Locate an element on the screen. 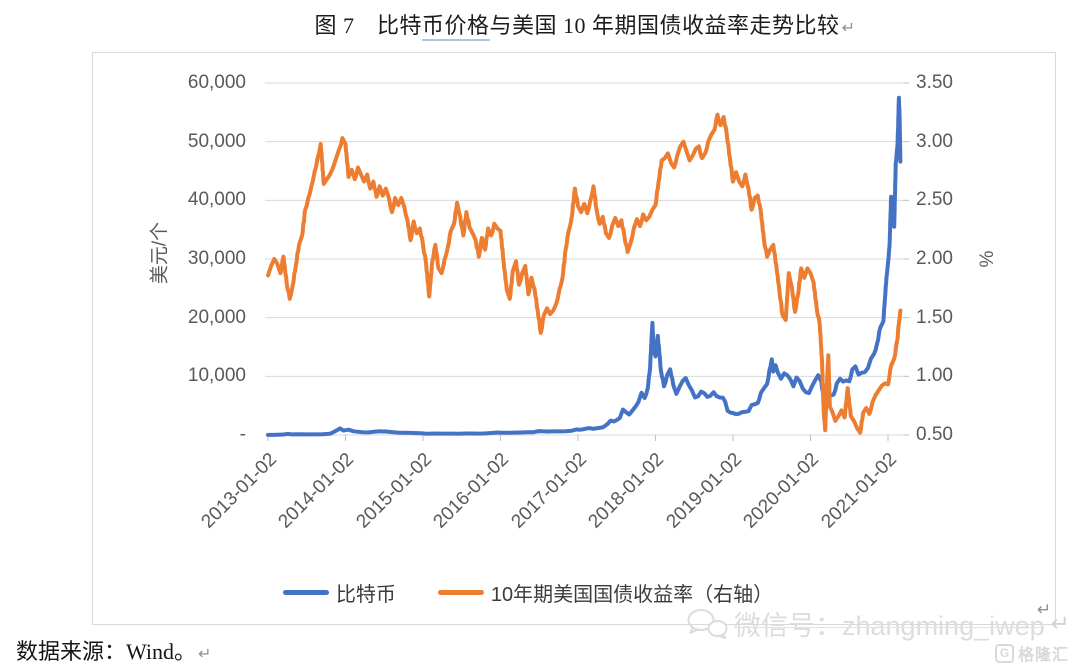 Image resolution: width=1080 pixels, height=672 pixels. right-axis-tick-label: 2.00 is located at coordinates (934, 258).